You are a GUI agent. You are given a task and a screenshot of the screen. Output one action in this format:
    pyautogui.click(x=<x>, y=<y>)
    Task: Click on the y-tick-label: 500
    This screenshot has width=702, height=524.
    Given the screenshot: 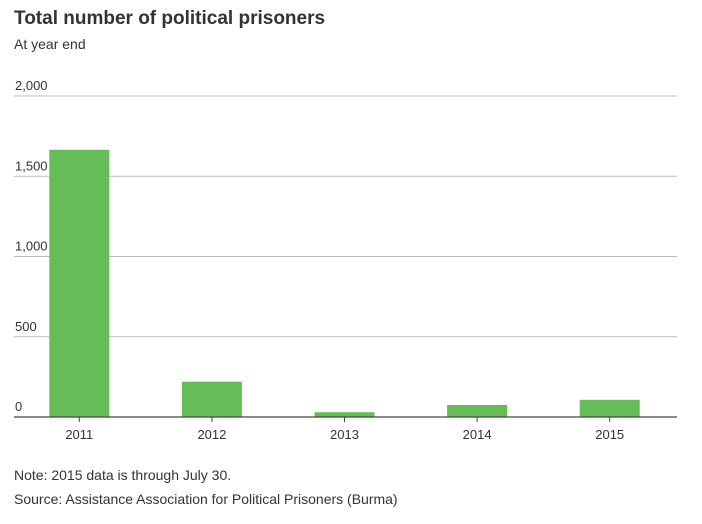 What is the action you would take?
    pyautogui.click(x=26, y=326)
    